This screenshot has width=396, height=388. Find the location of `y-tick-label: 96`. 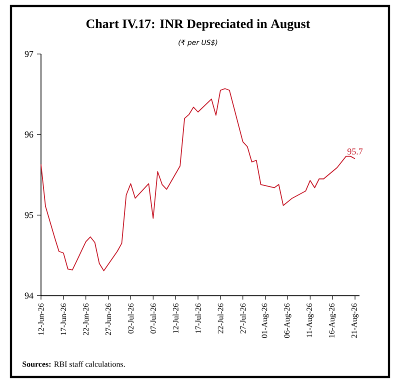

y-tick-label: 96 is located at coordinates (29, 135).